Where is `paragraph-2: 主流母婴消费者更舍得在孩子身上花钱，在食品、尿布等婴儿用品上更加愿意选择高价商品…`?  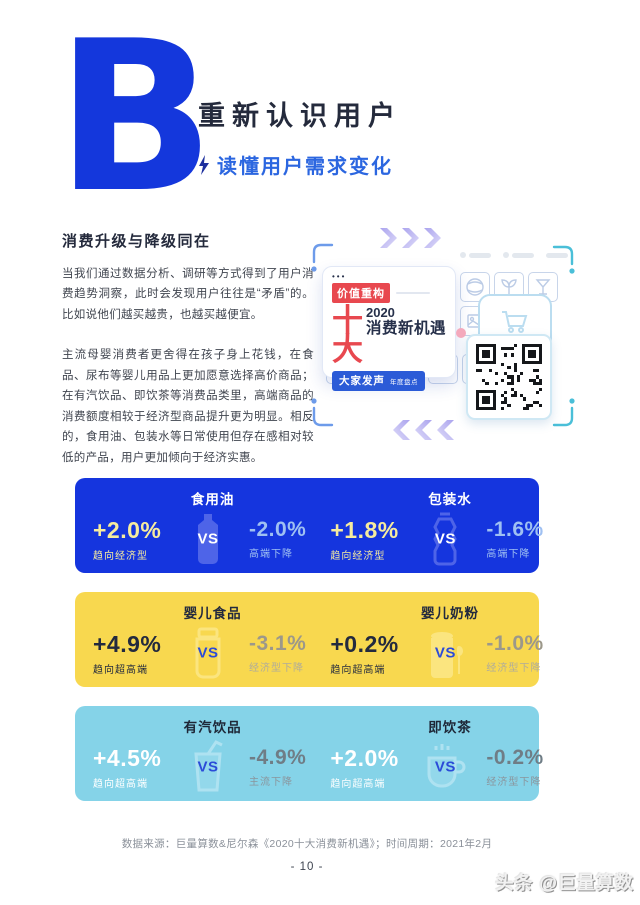
paragraph-2: 主流母婴消费者更舍得在孩子身上花钱，在食品、尿布等婴儿用品上更加愿意选择高价商品… is located at coordinates (188, 406).